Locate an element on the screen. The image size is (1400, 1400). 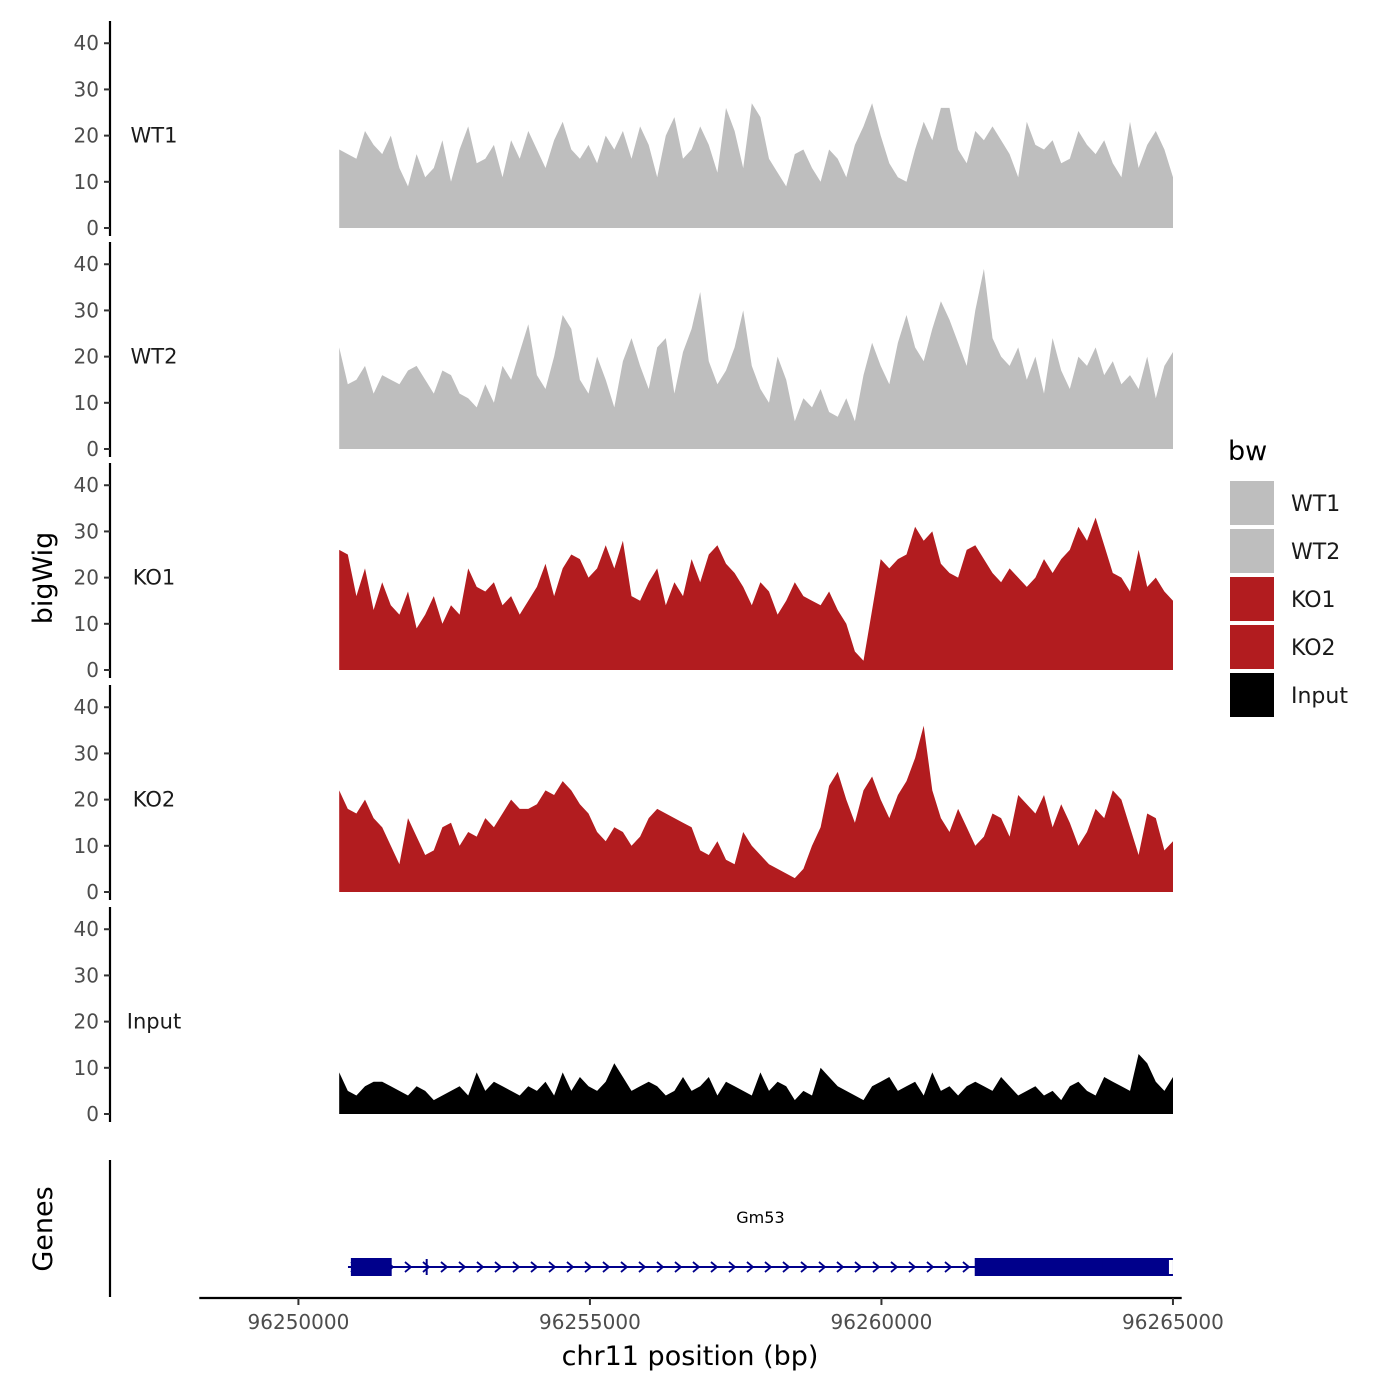
x-axis-title: chr11 position (bp) is located at coordinates (690, 1356).